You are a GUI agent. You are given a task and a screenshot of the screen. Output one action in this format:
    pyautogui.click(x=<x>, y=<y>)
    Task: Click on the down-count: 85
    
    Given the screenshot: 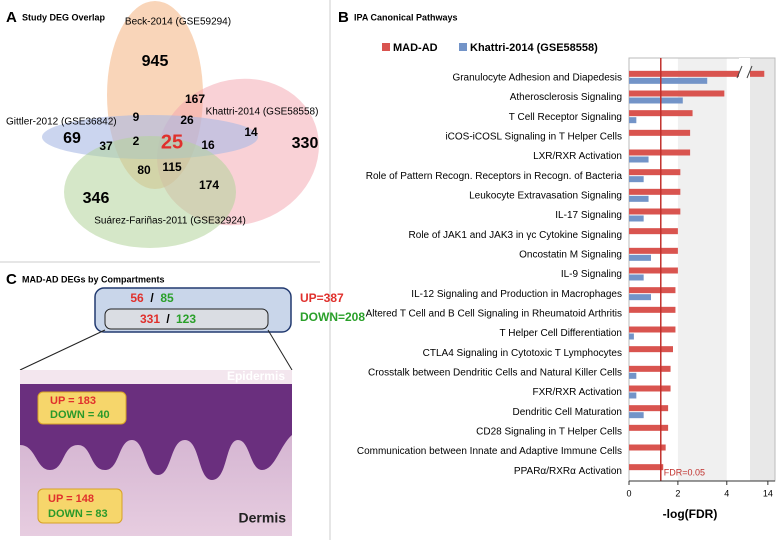 What is the action you would take?
    pyautogui.click(x=167, y=298)
    